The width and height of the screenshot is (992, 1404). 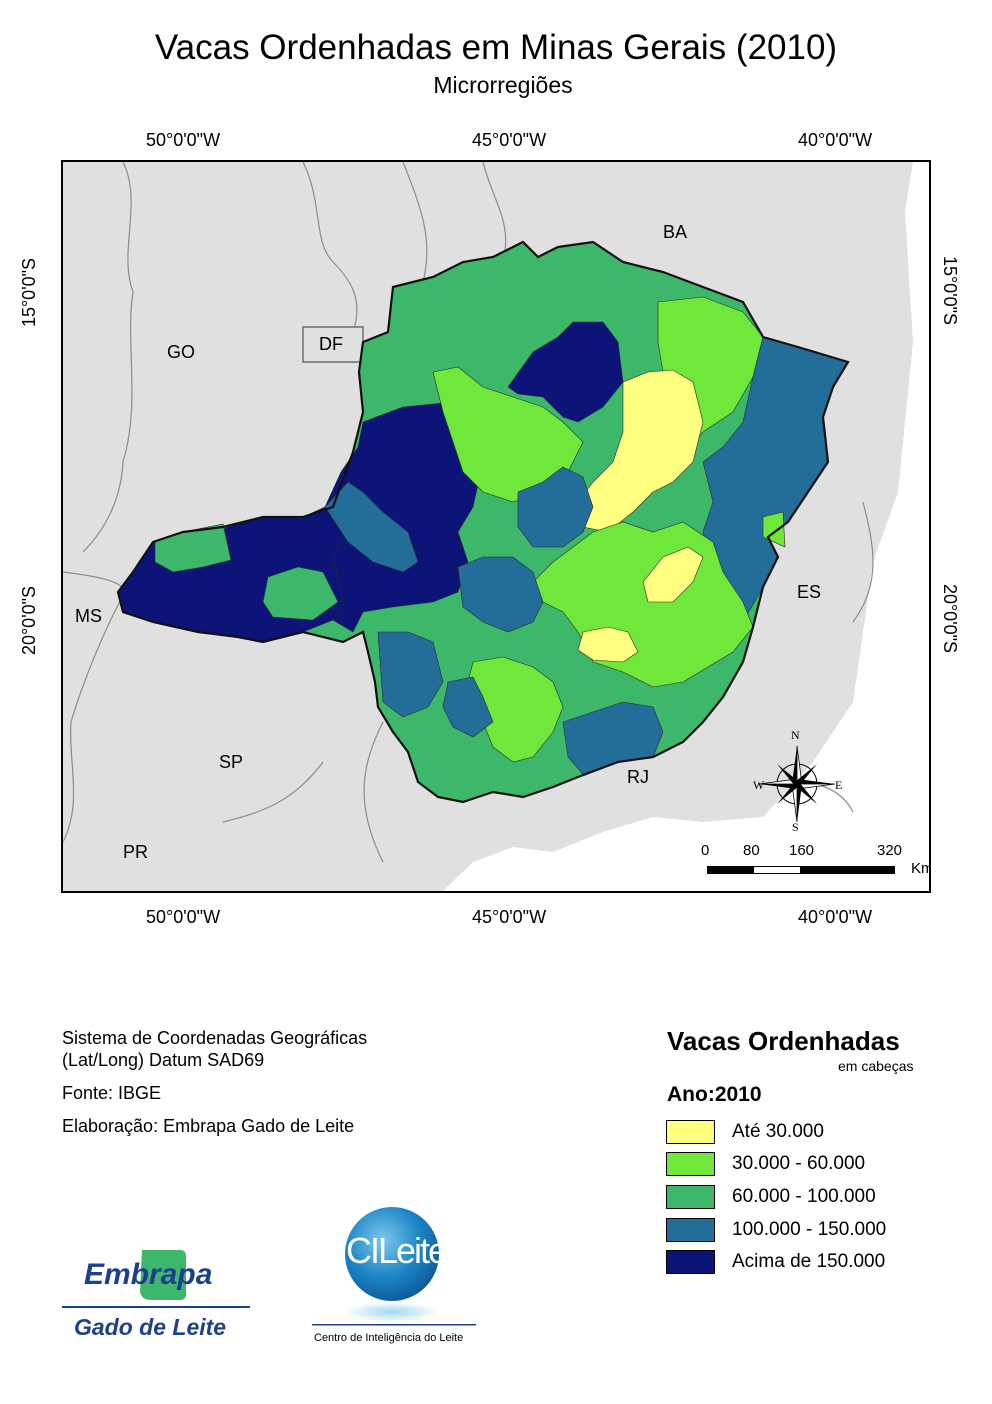 I want to click on region-southwest-blue, so click(x=410, y=674).